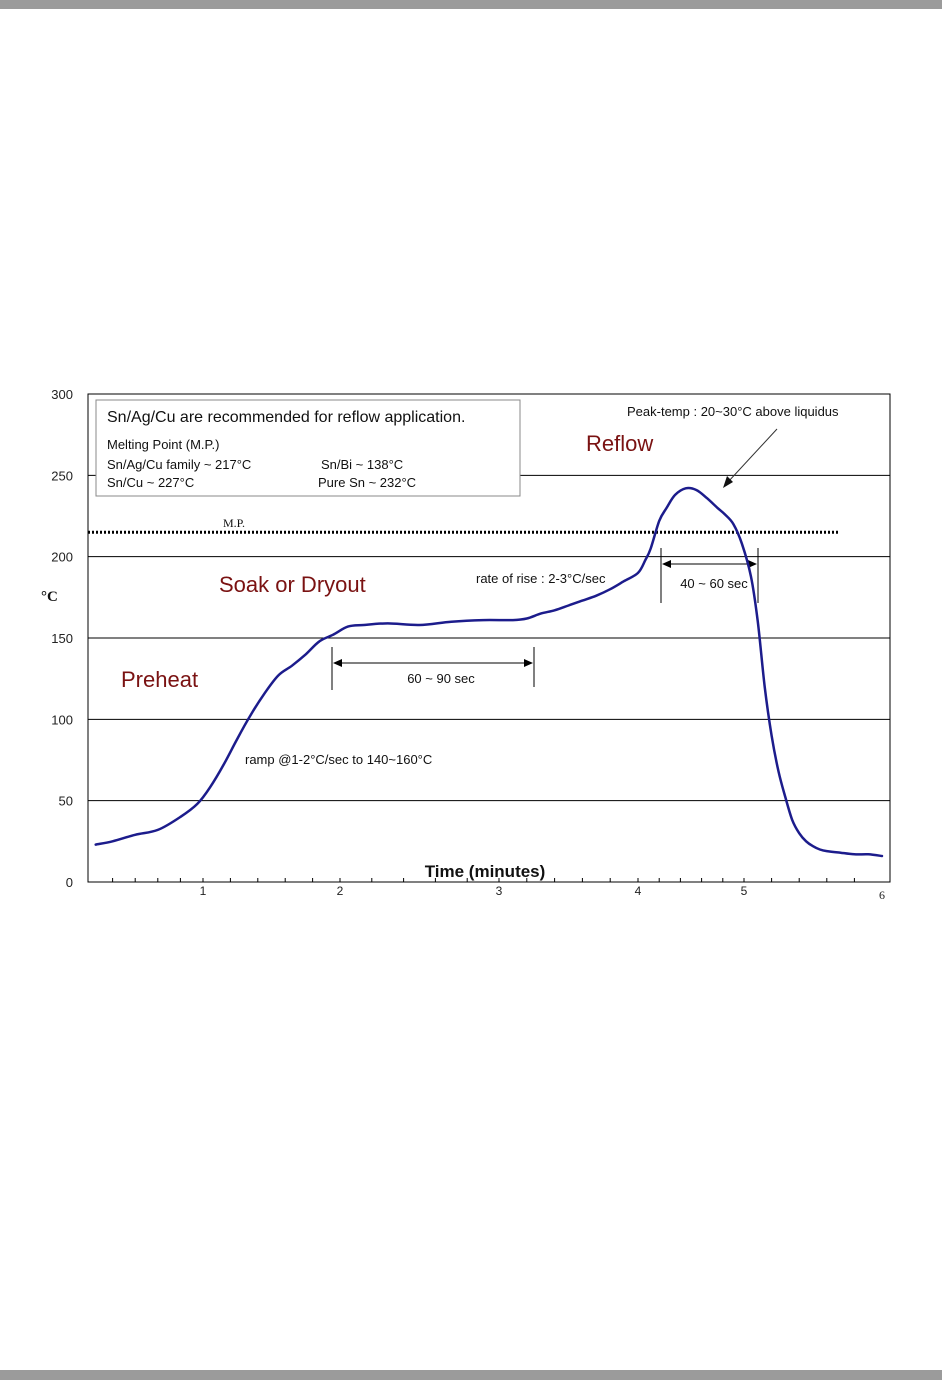  I want to click on reflow-span-arrowhead-right, so click(752, 564).